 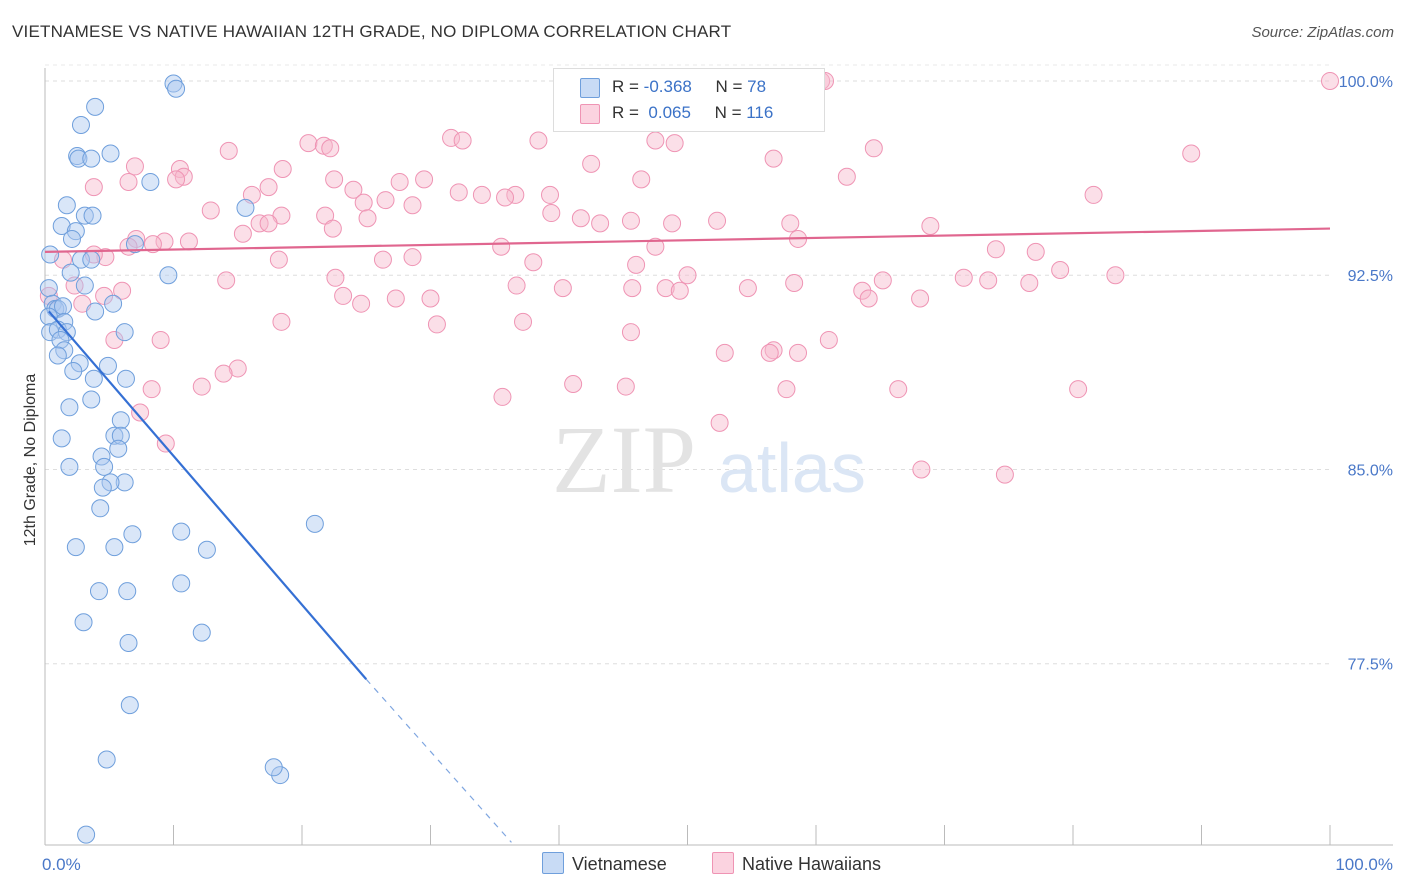 What do you see at coordinates (709, 459) in the screenshot?
I see `watermark: ZIP atlas` at bounding box center [709, 459].